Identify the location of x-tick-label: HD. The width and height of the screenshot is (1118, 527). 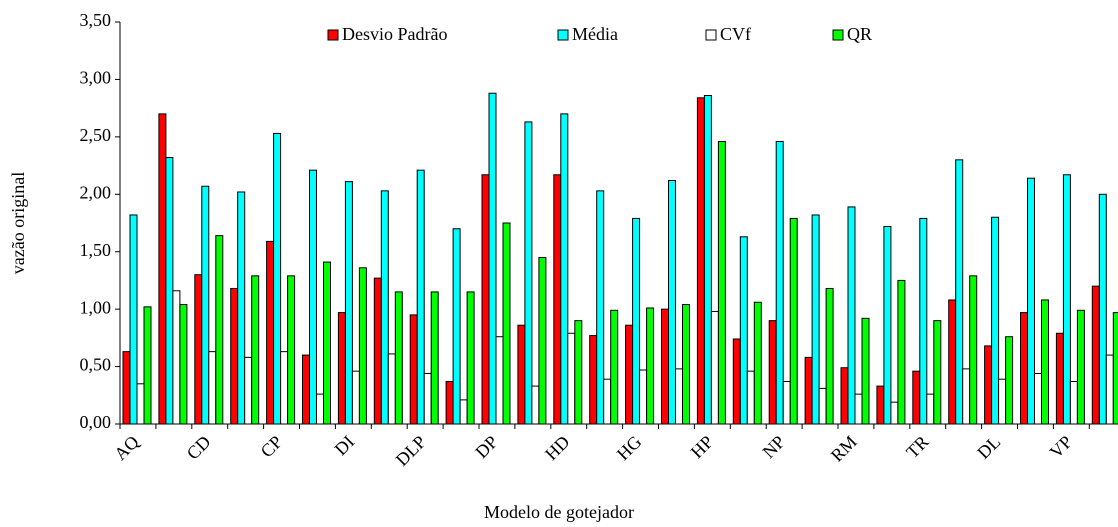
(557, 448).